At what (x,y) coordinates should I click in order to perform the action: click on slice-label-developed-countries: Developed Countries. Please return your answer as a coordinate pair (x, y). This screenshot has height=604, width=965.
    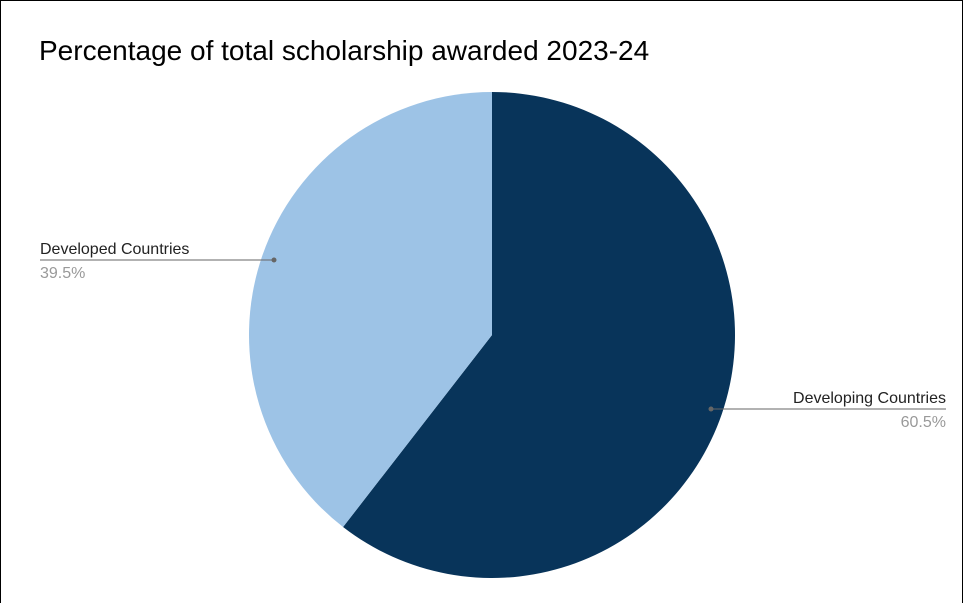
    Looking at the image, I should click on (114, 249).